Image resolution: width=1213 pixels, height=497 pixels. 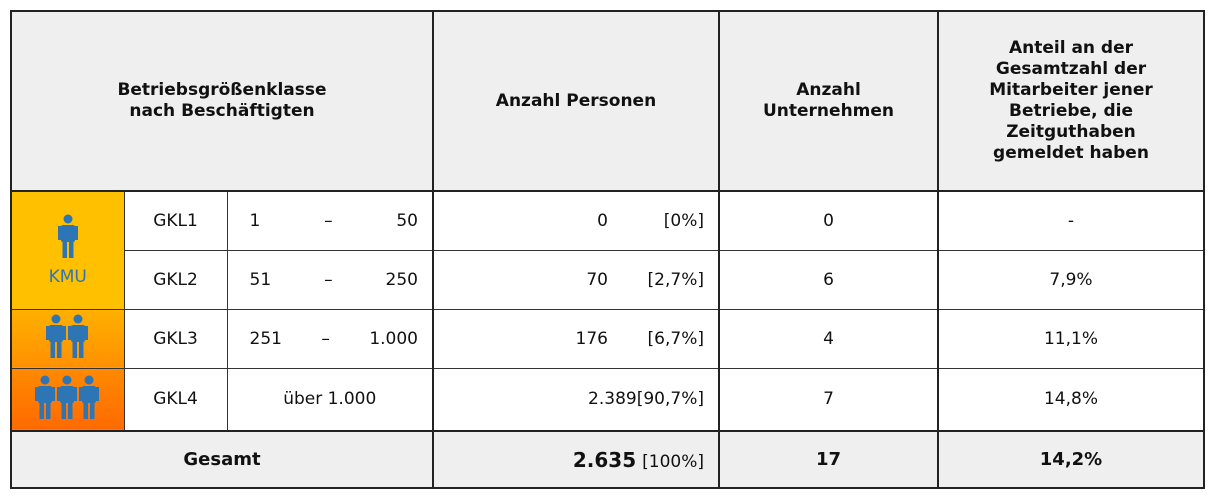 What do you see at coordinates (1071, 69) in the screenshot?
I see `header-text: Gesamtzahl der` at bounding box center [1071, 69].